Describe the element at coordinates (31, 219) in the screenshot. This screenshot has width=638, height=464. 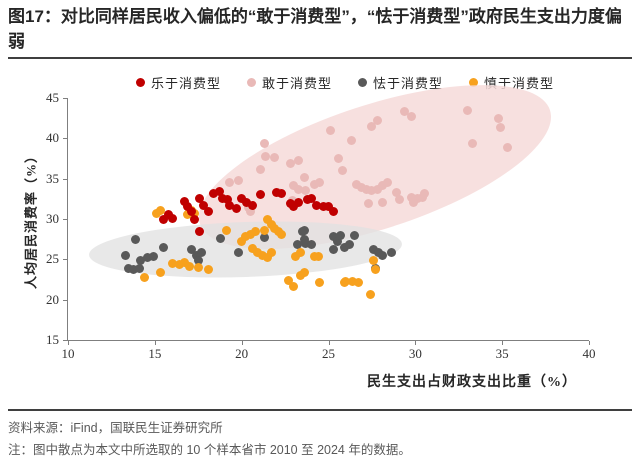
I see `y-axis-label: 人均居民消费率（%）` at that location.